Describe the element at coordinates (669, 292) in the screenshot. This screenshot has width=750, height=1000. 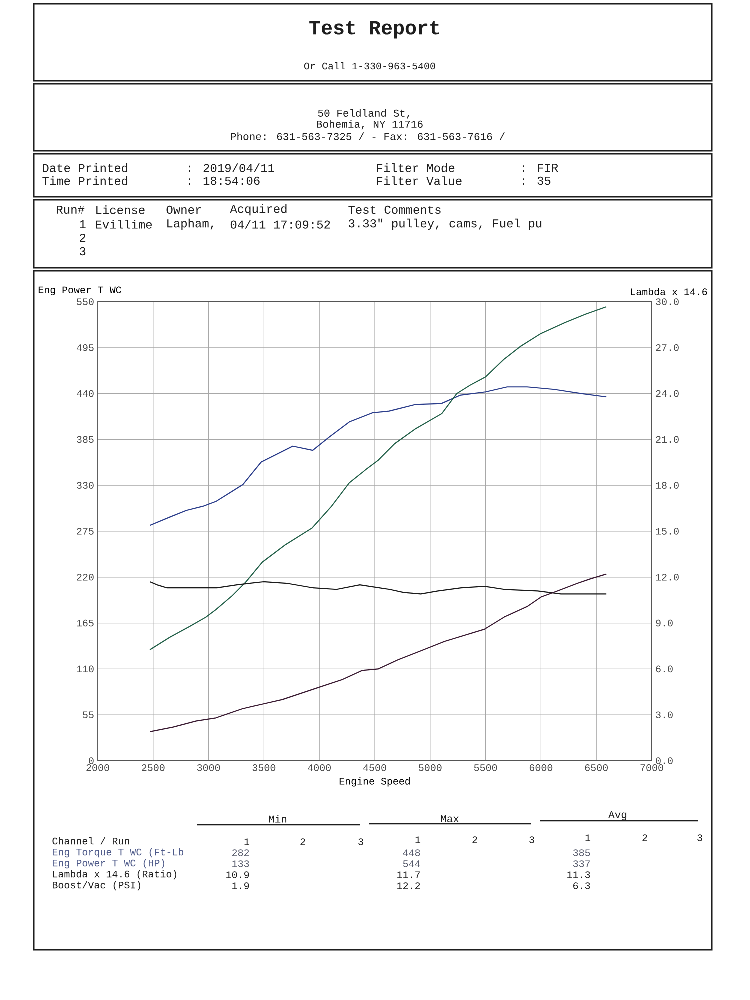
I see `y2-axis-title: Lambda x 14.6` at that location.